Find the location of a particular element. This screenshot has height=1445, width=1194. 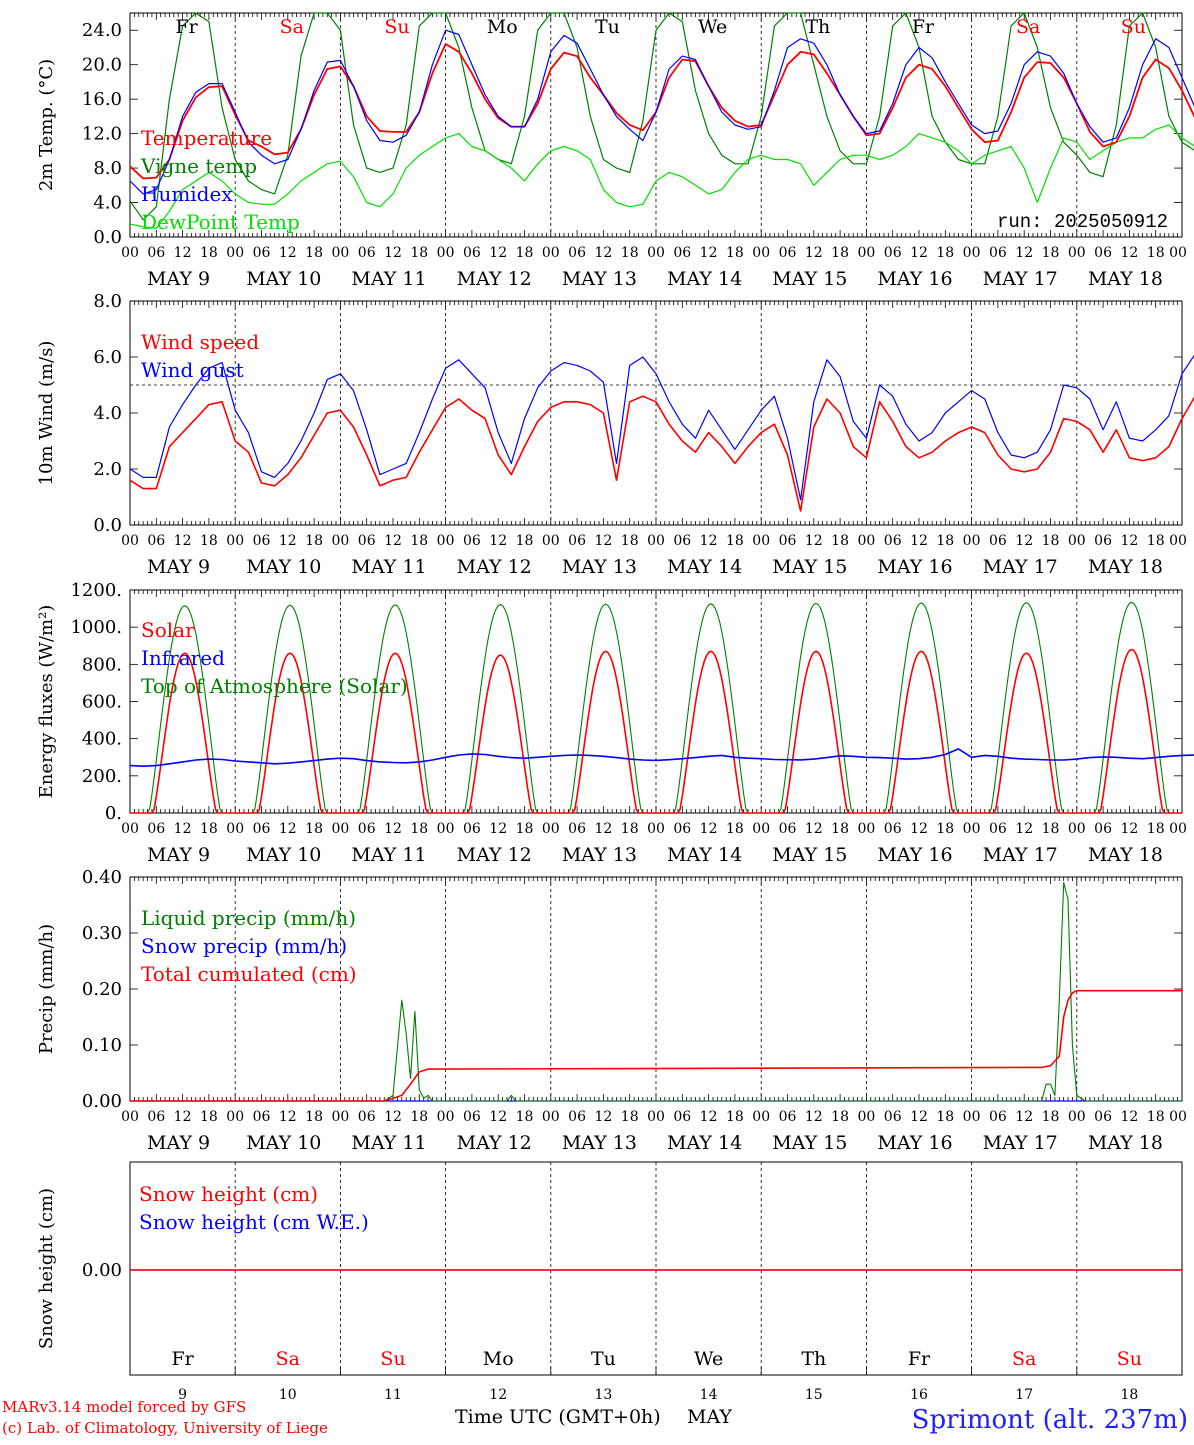

location-label: Sprimont (alt. 237m) is located at coordinates (1050, 1420).